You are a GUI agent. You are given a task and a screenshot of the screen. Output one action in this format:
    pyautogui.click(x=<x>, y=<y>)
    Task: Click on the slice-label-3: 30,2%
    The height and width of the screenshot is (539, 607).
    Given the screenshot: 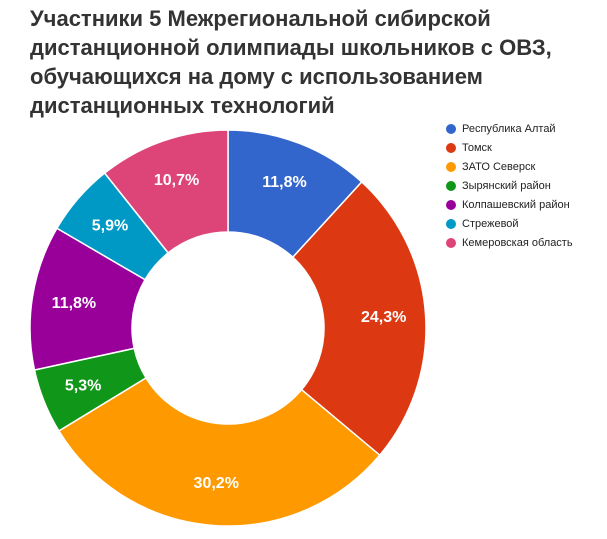 What is the action you would take?
    pyautogui.click(x=216, y=483)
    